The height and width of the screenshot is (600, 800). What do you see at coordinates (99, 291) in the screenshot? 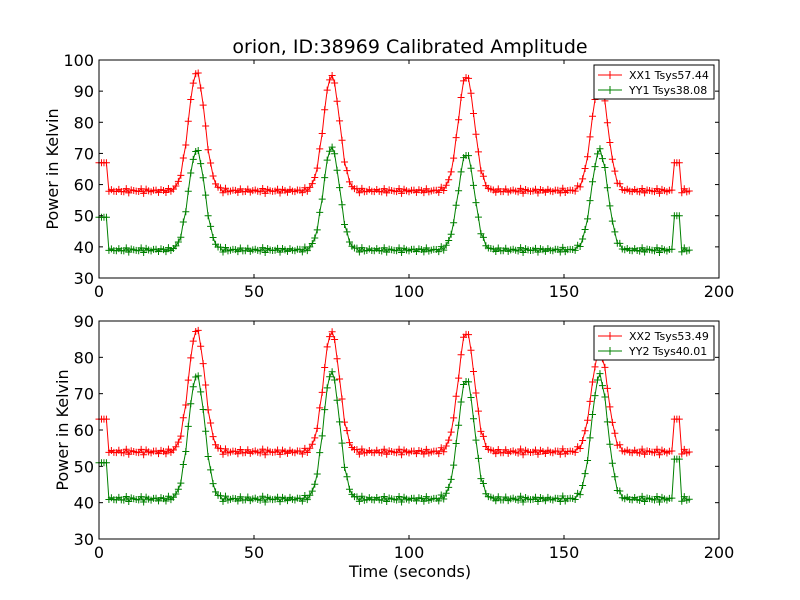
I see `top-x-tick-label: 0` at bounding box center [99, 291].